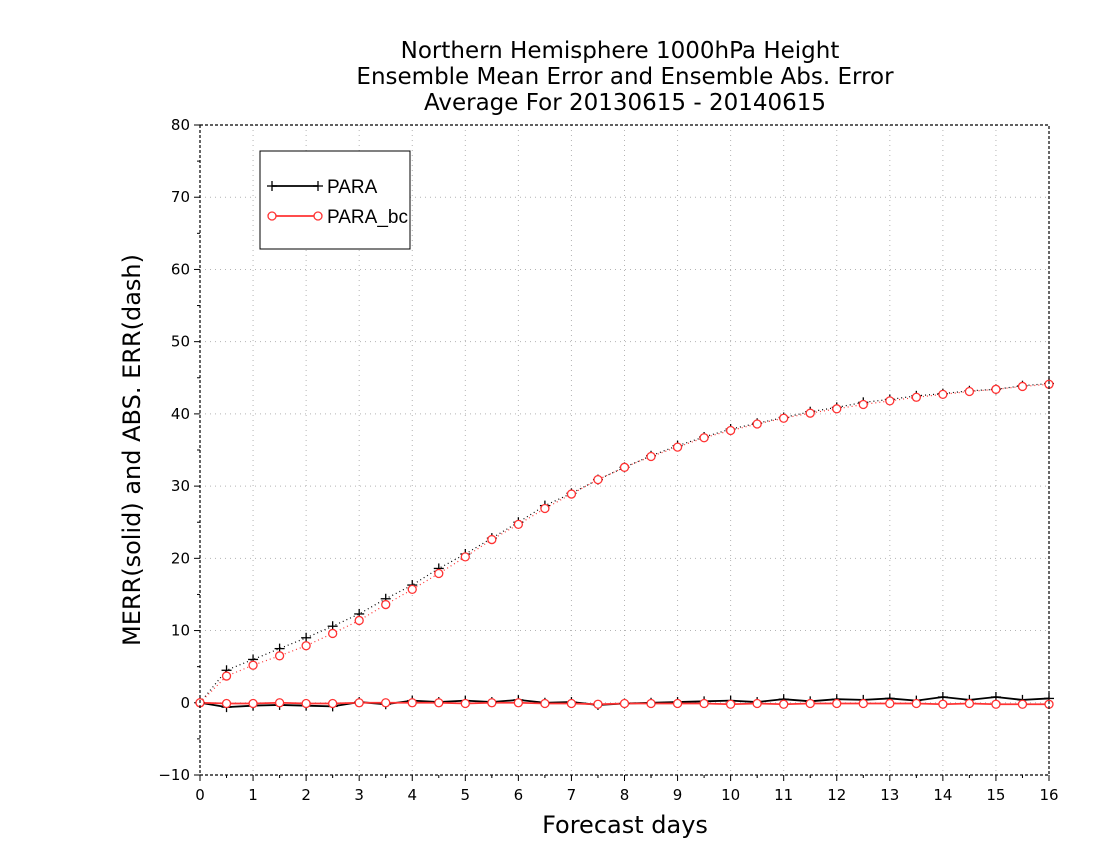 The height and width of the screenshot is (850, 1100). What do you see at coordinates (306, 795) in the screenshot?
I see `x-tick-label: 2` at bounding box center [306, 795].